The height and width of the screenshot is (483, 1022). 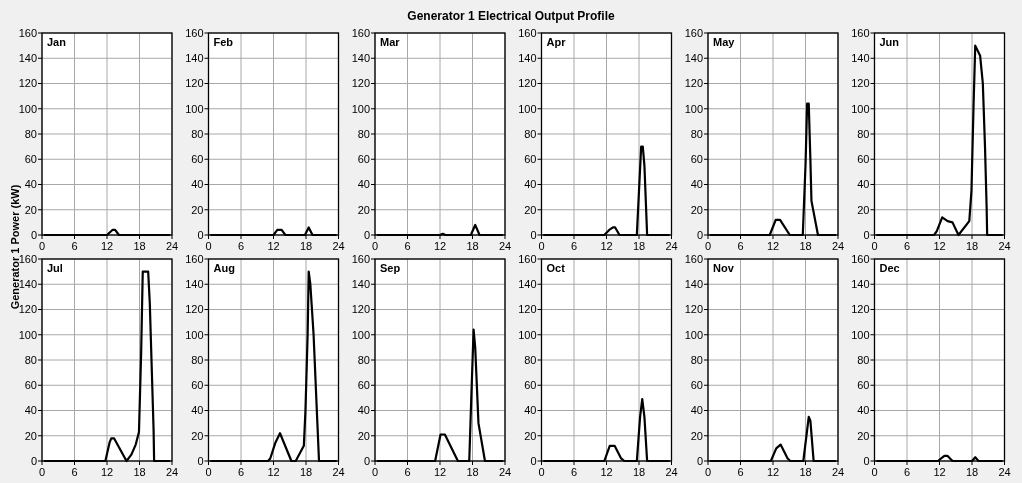 What do you see at coordinates (55, 268) in the screenshot?
I see `chart-title: Jul` at bounding box center [55, 268].